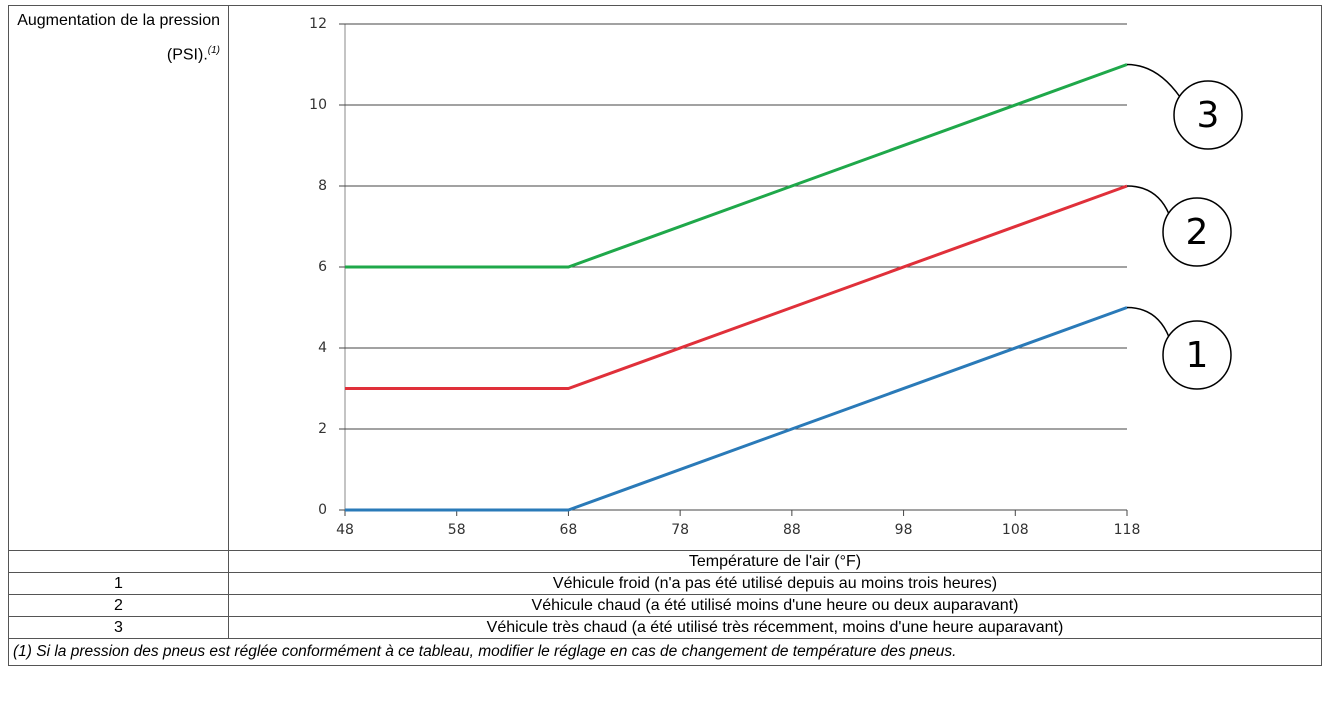 The image size is (1330, 706). Describe the element at coordinates (118, 38) in the screenshot. I see `y-axis-label: Augmentation de la pression (PSI).` at that location.